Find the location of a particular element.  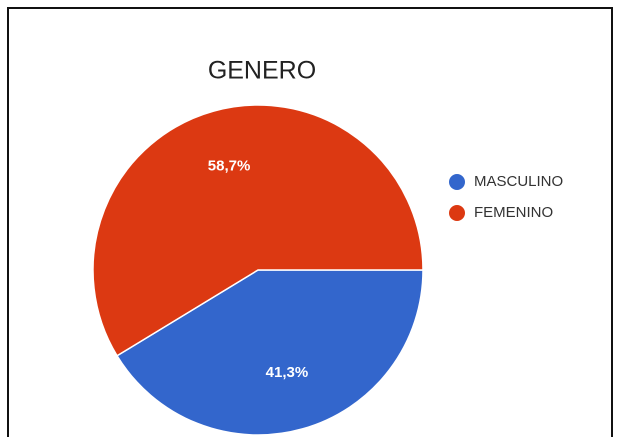

legend-label: MASCULINO is located at coordinates (518, 181).